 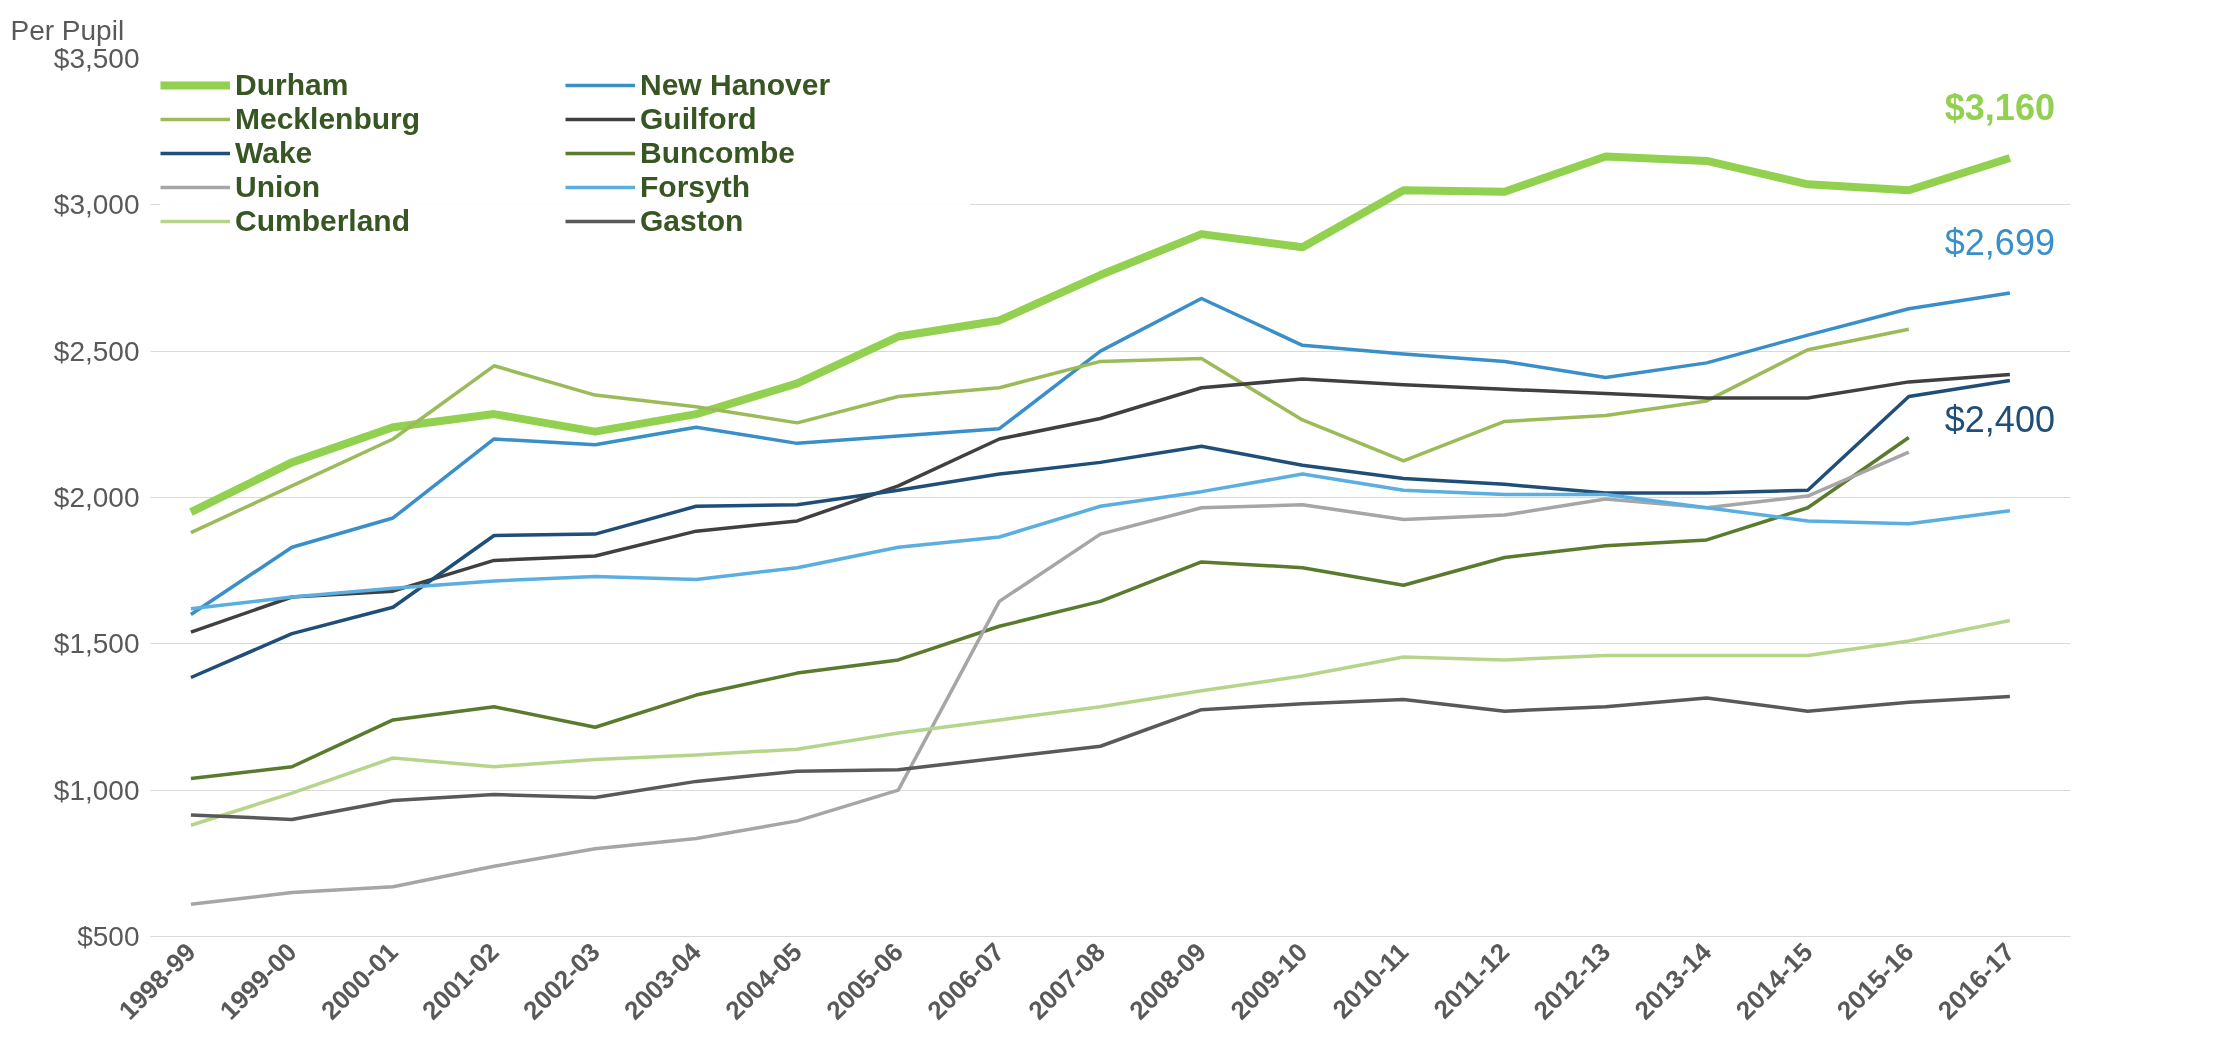 I want to click on legend-label: New Hanover, so click(x=736, y=85).